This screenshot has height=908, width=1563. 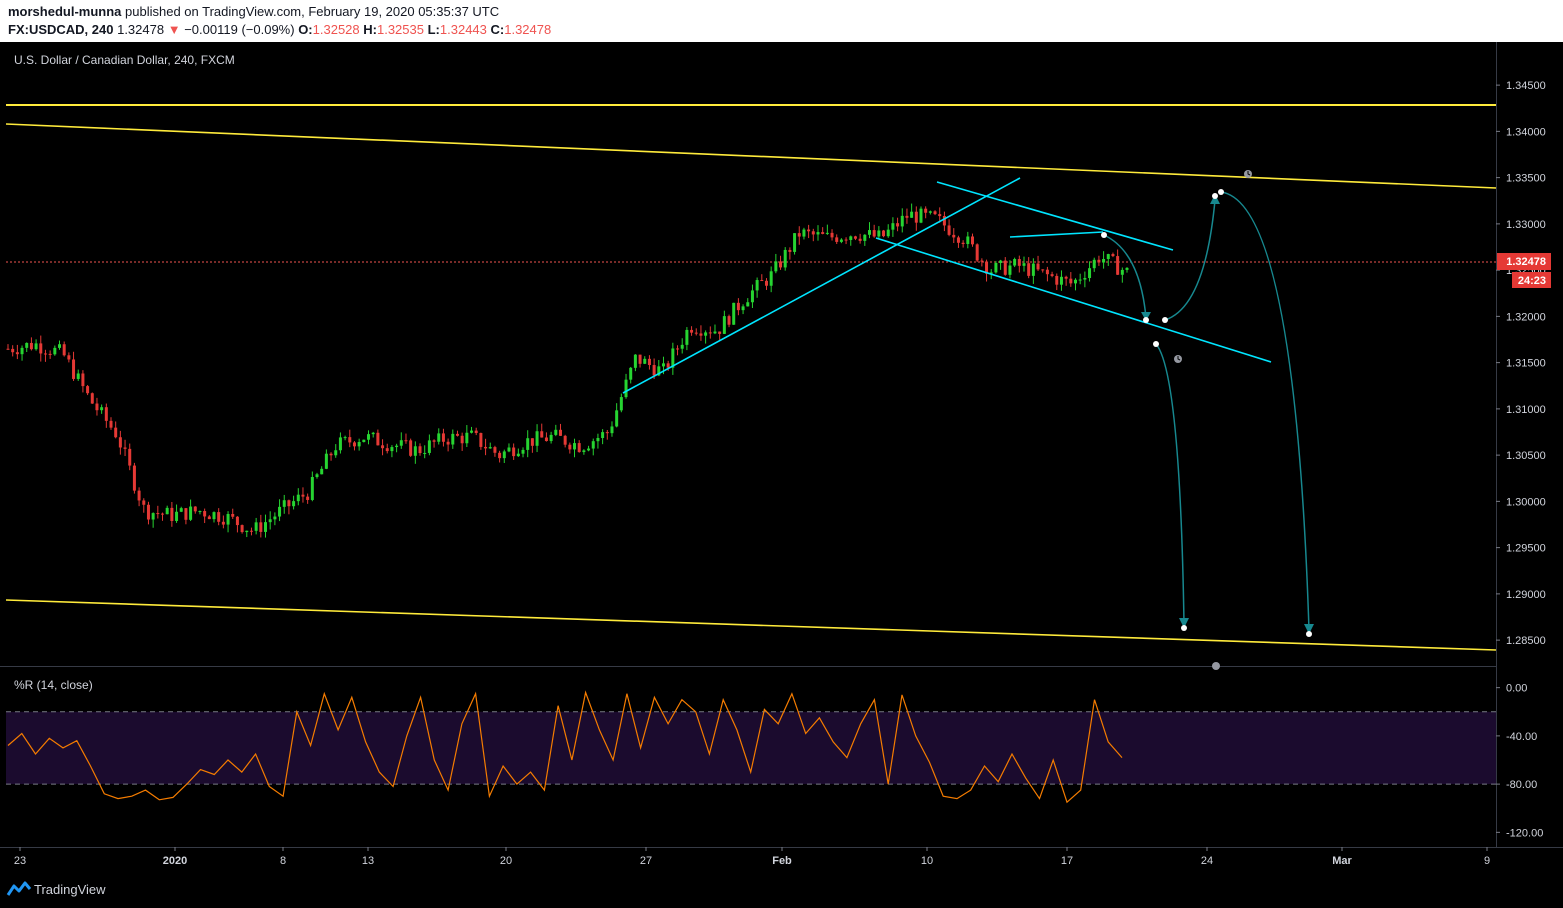 I want to click on arrow-up-to-channel, so click(x=1190, y=260).